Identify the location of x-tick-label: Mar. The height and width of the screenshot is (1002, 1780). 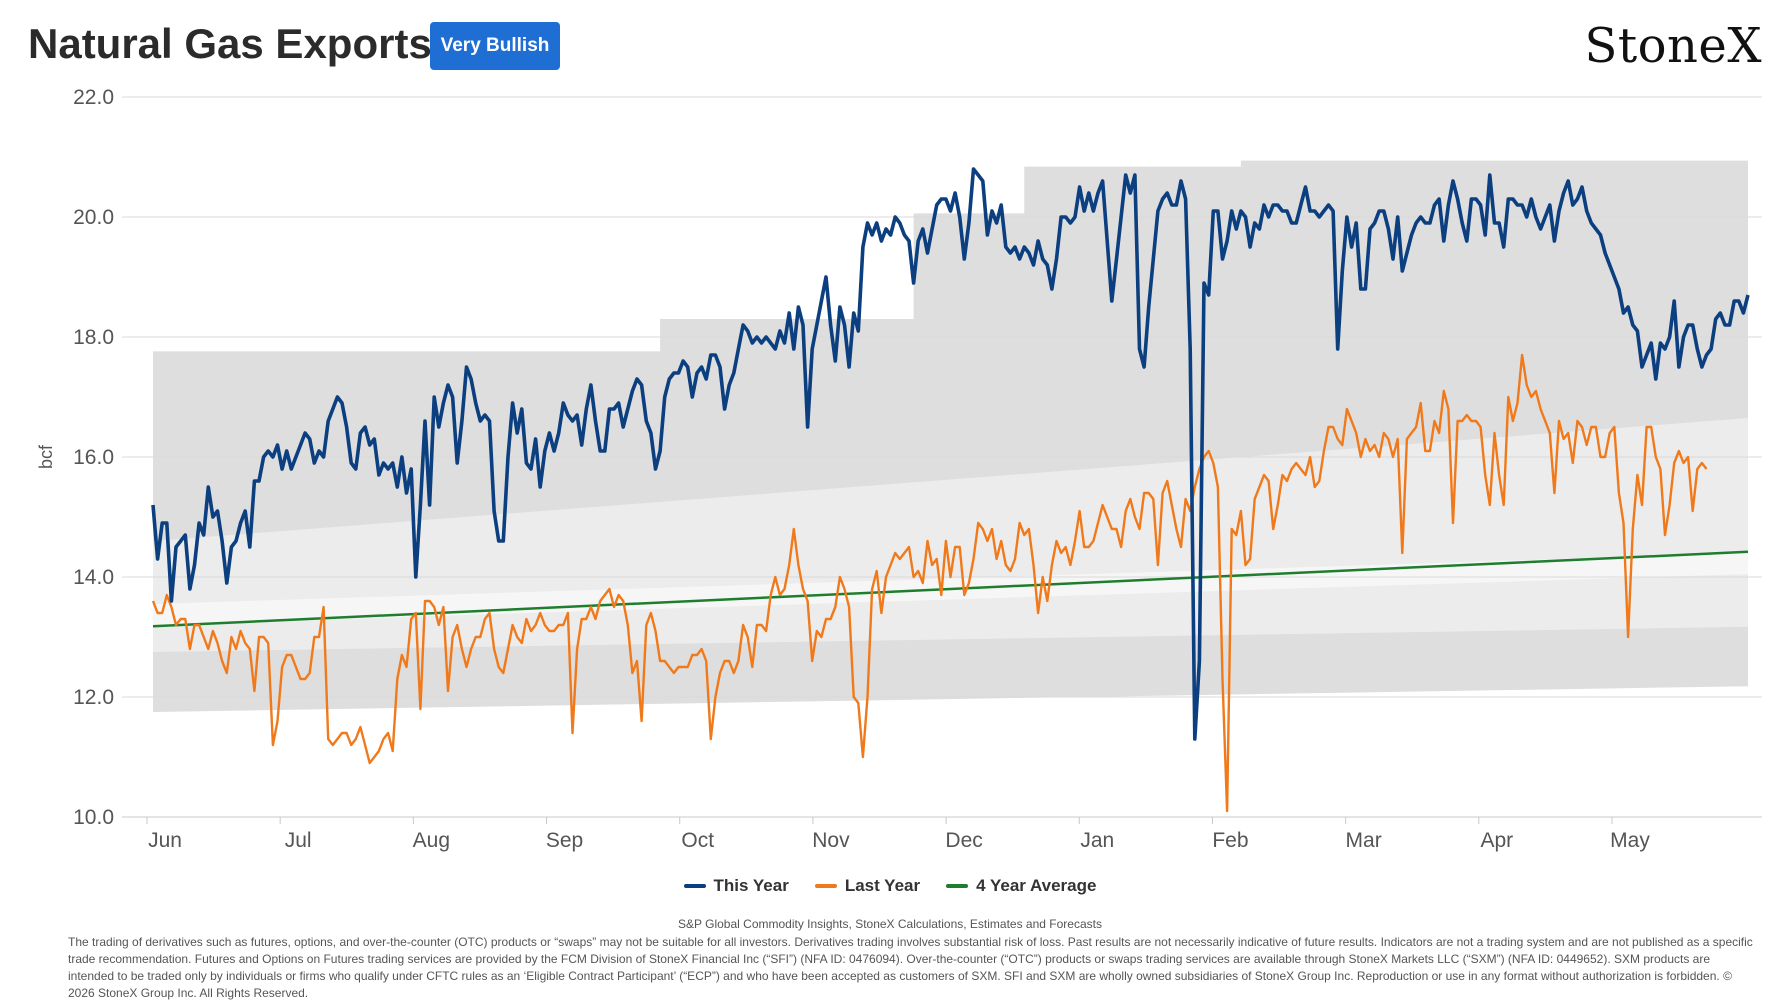
(1364, 840).